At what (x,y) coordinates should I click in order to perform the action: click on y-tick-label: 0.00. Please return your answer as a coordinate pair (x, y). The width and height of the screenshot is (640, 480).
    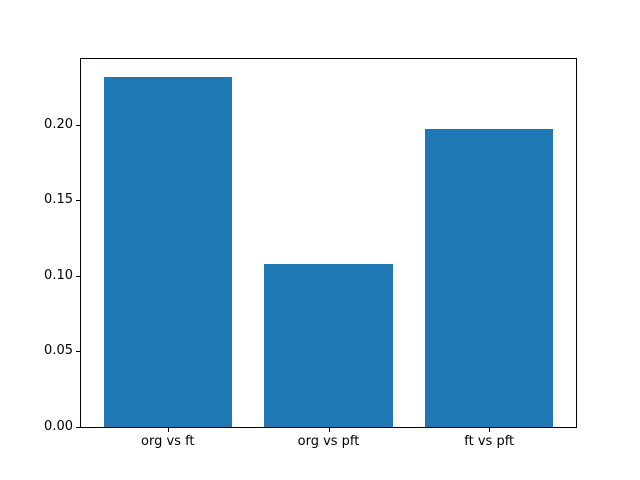
    Looking at the image, I should click on (58, 426).